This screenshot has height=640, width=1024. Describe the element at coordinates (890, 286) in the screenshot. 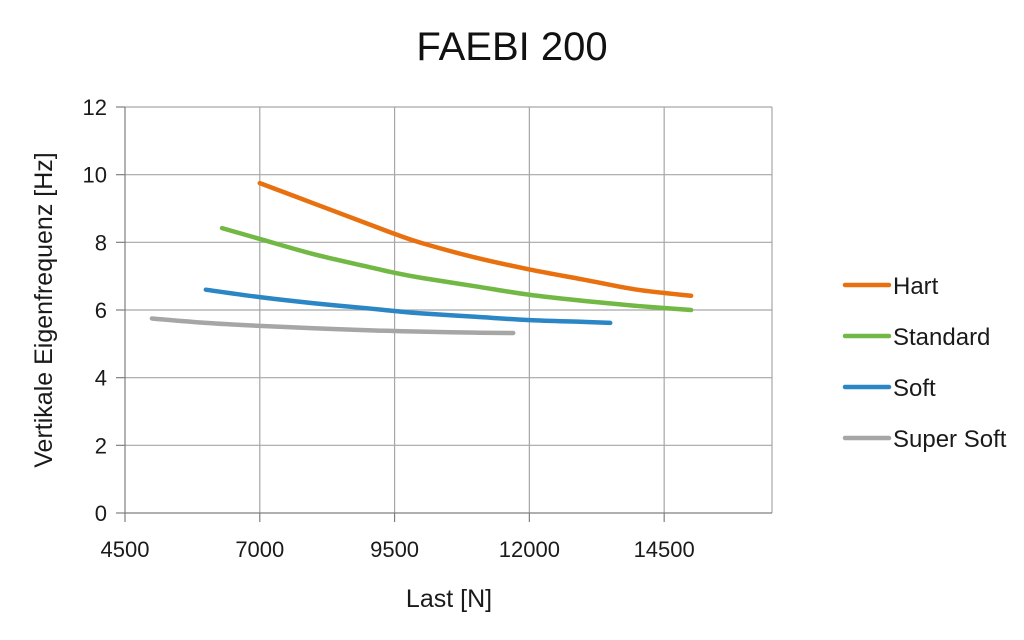

I see `legend-item-hart: Hart` at that location.